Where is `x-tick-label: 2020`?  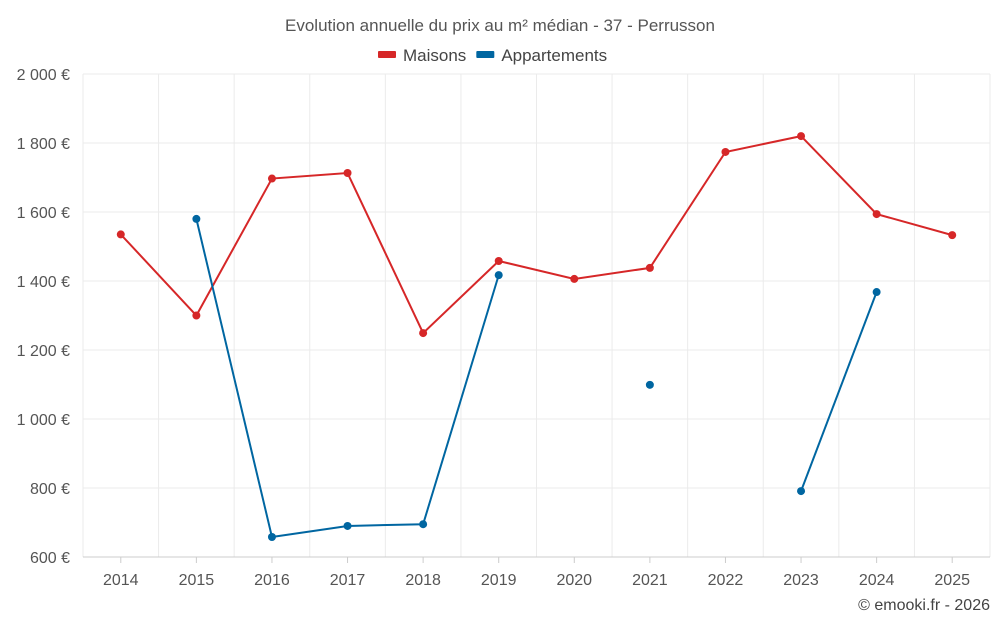 x-tick-label: 2020 is located at coordinates (574, 580).